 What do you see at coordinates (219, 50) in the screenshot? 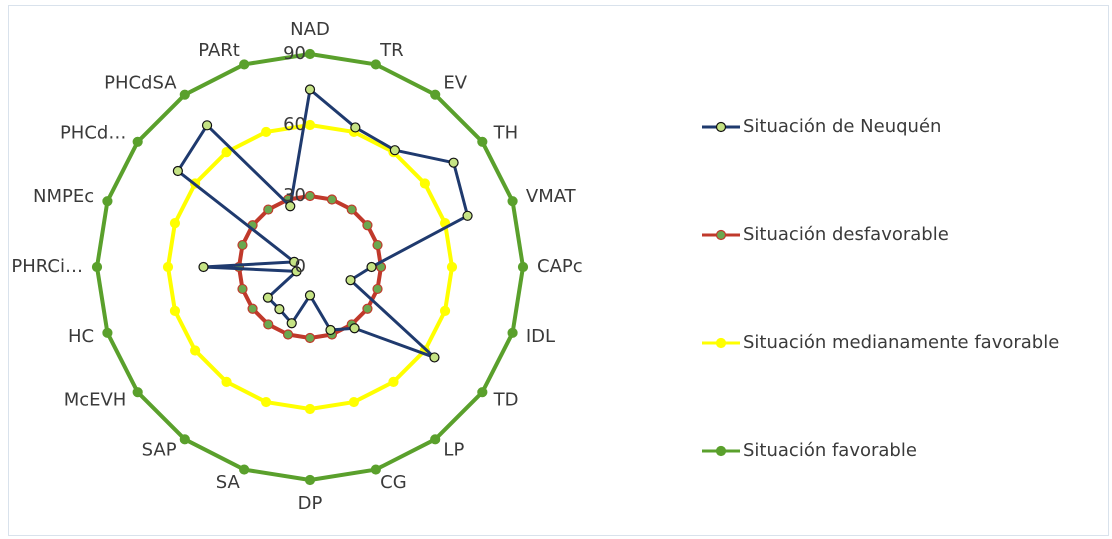
I see `category-label: PARt` at bounding box center [219, 50].